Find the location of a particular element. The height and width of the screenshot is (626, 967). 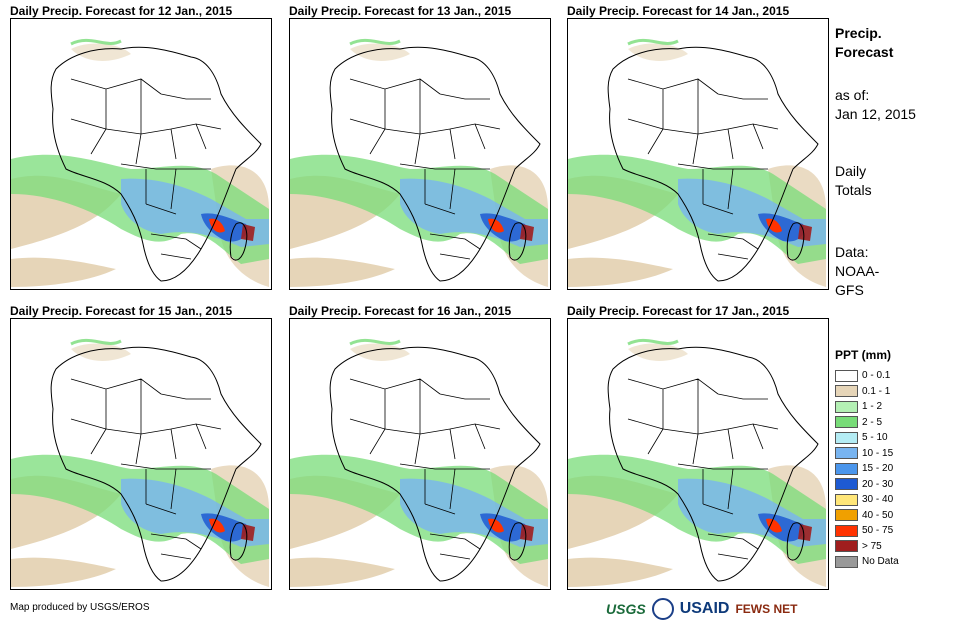

legend-item: 0 - 0.1 is located at coordinates (867, 376).